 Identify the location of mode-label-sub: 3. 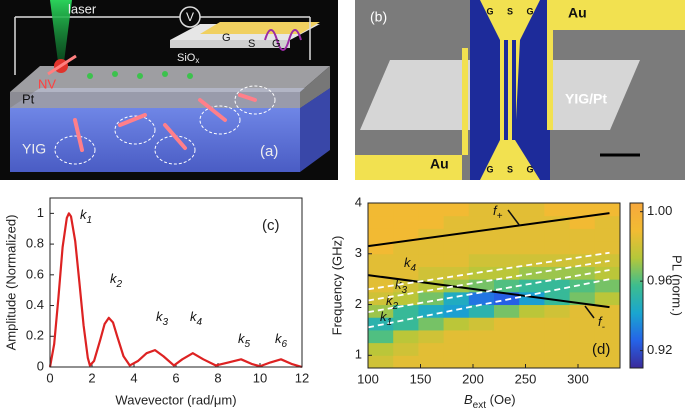
(405, 290).